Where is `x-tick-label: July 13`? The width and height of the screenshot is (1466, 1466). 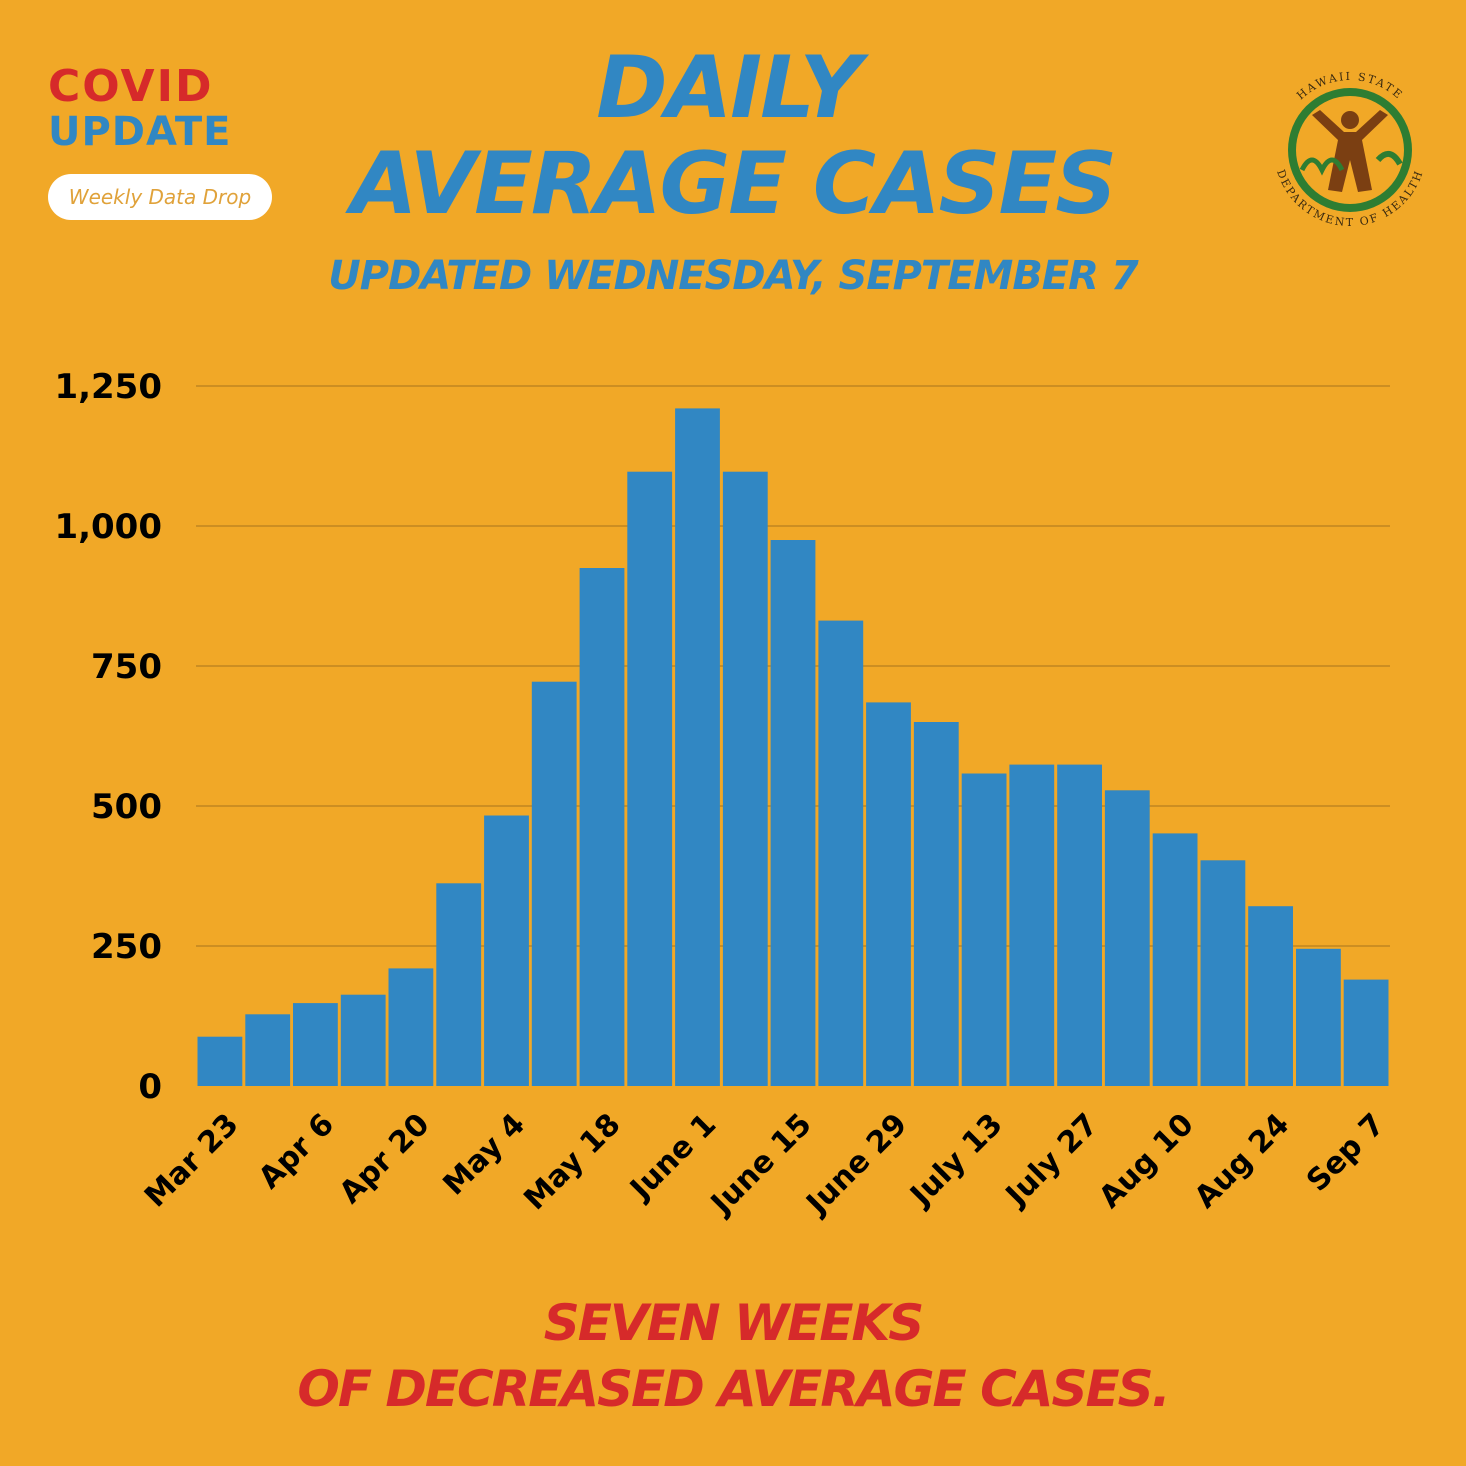 x-tick-label: July 13 is located at coordinates (956, 1160).